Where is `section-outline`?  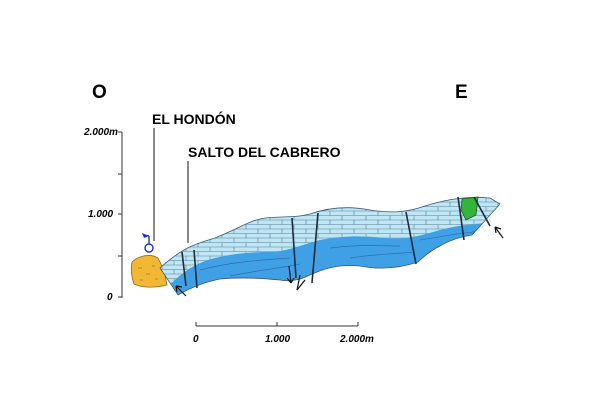
section-outline is located at coordinates (330, 246).